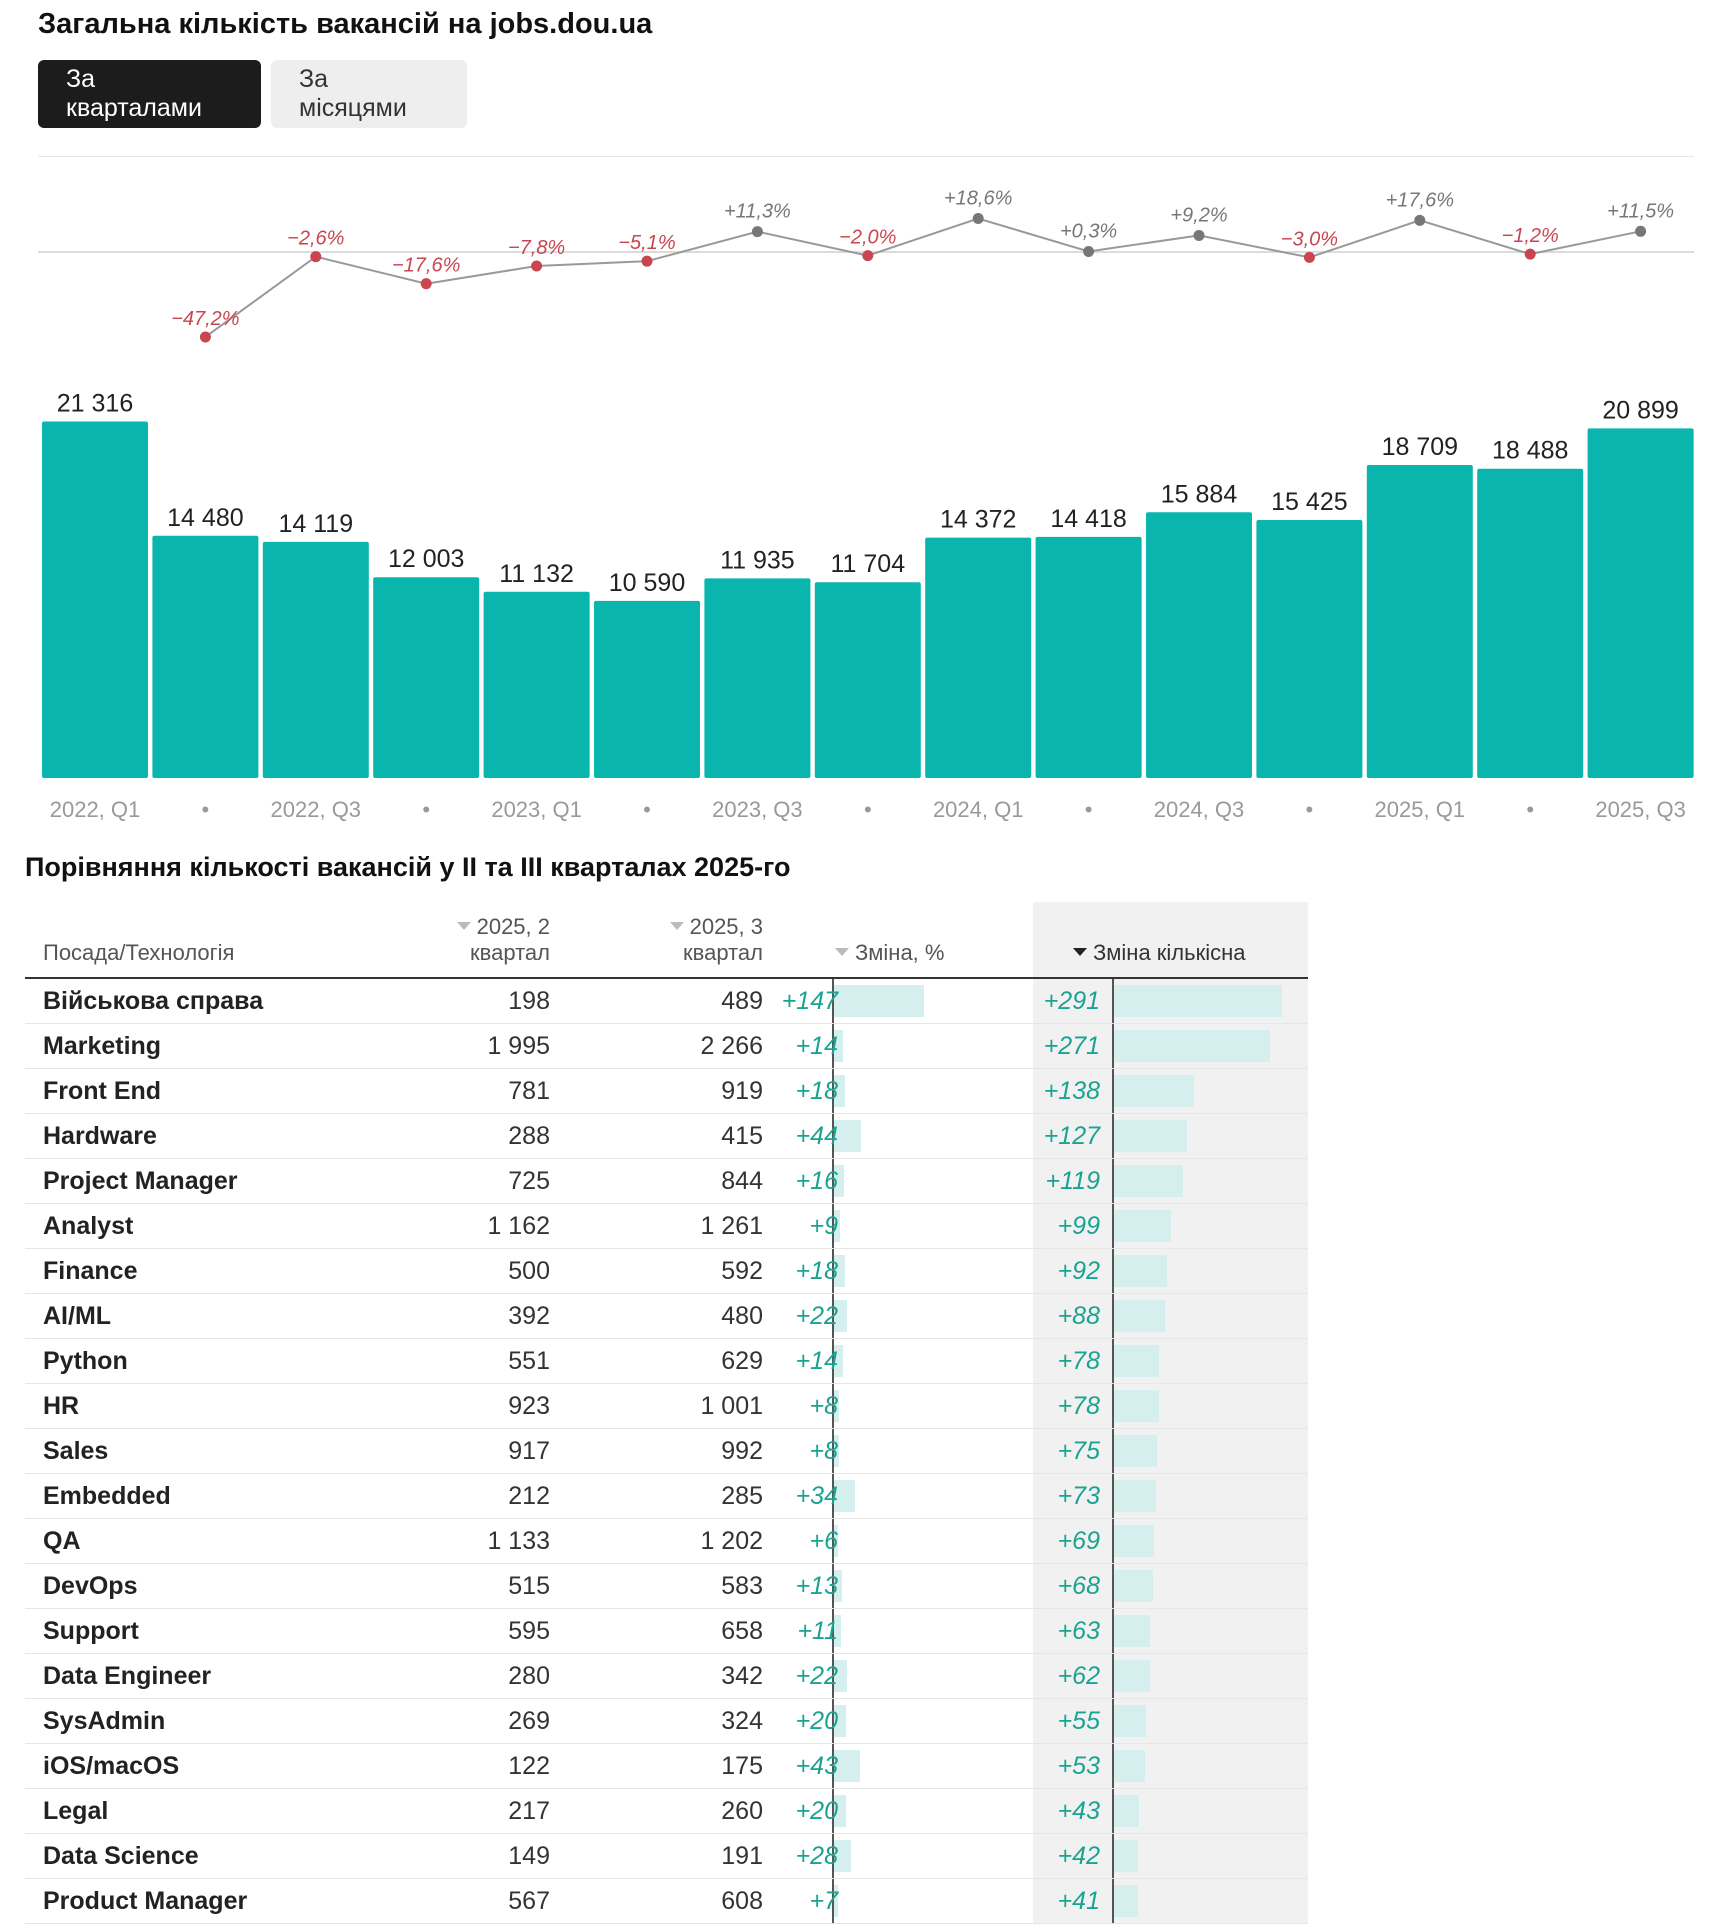 Image resolution: width=1728 pixels, height=1924 pixels. Describe the element at coordinates (742, 1361) in the screenshot. I see `cell-q3: 629` at that location.